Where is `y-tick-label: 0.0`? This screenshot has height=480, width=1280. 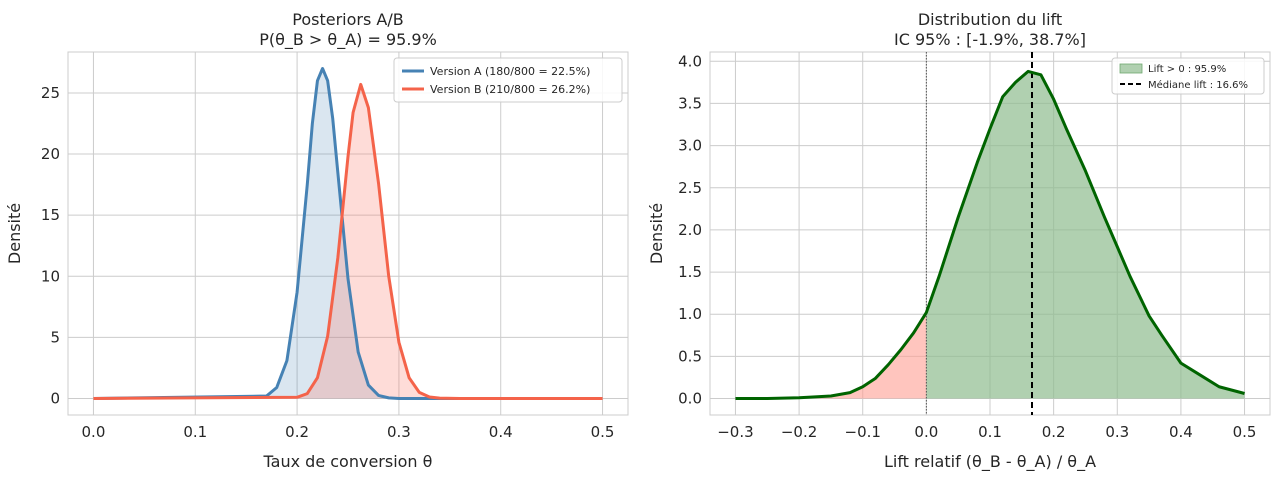 y-tick-label: 0.0 is located at coordinates (690, 399).